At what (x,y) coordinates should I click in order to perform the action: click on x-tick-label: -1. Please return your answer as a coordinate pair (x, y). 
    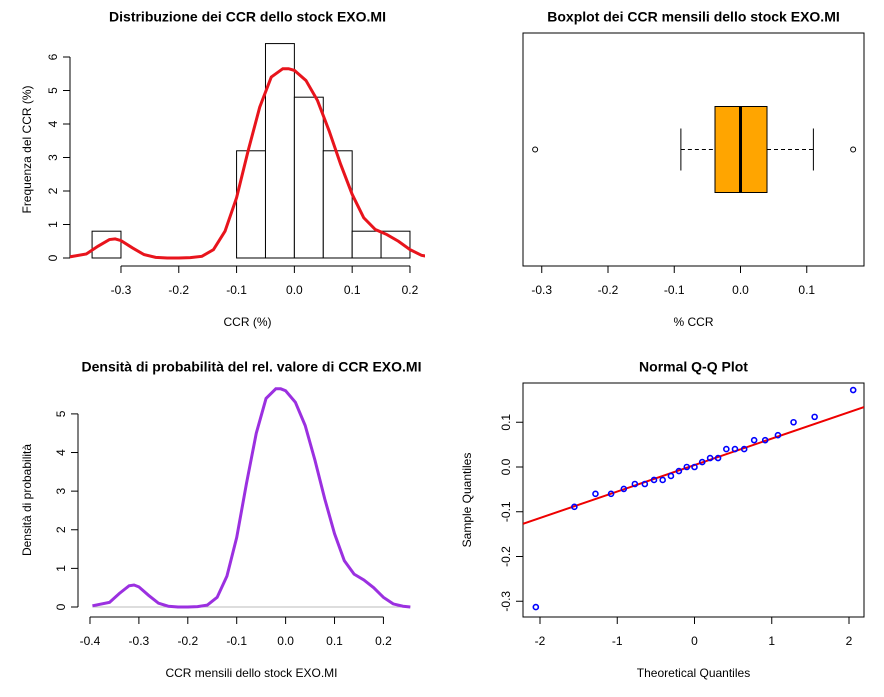
    Looking at the image, I should click on (617, 641).